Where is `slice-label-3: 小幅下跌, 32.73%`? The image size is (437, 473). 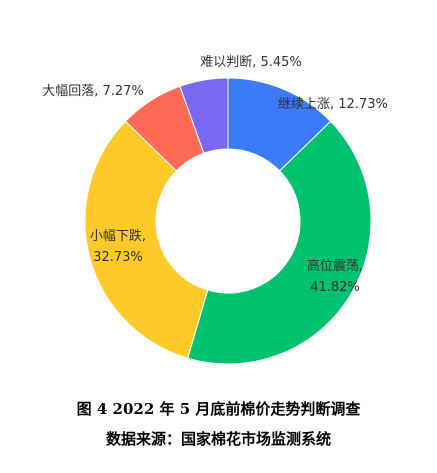
slice-label-3: 小幅下跌, 32.73% is located at coordinates (118, 246).